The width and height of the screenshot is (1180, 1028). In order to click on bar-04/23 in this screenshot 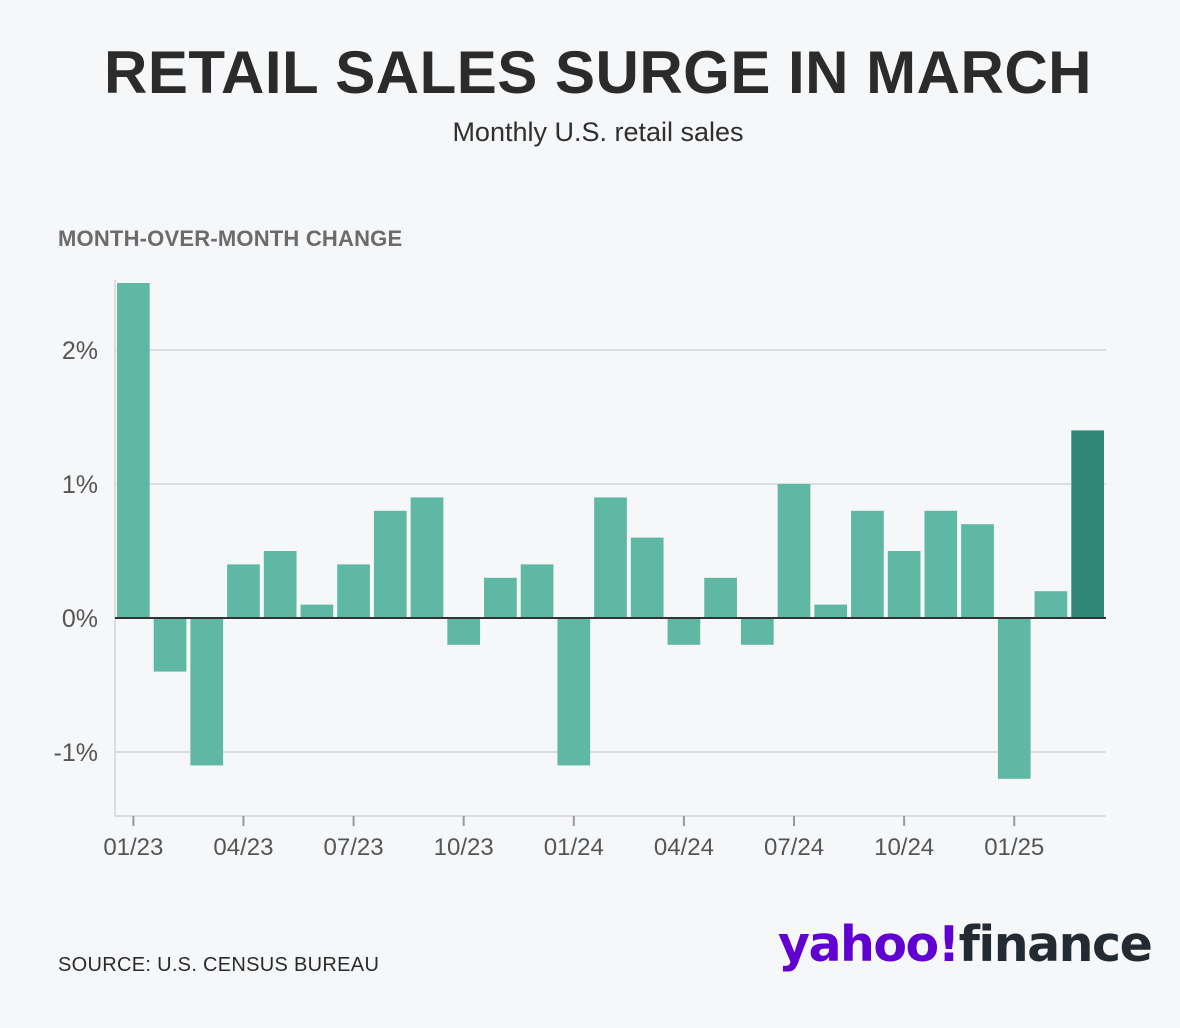, I will do `click(243, 591)`.